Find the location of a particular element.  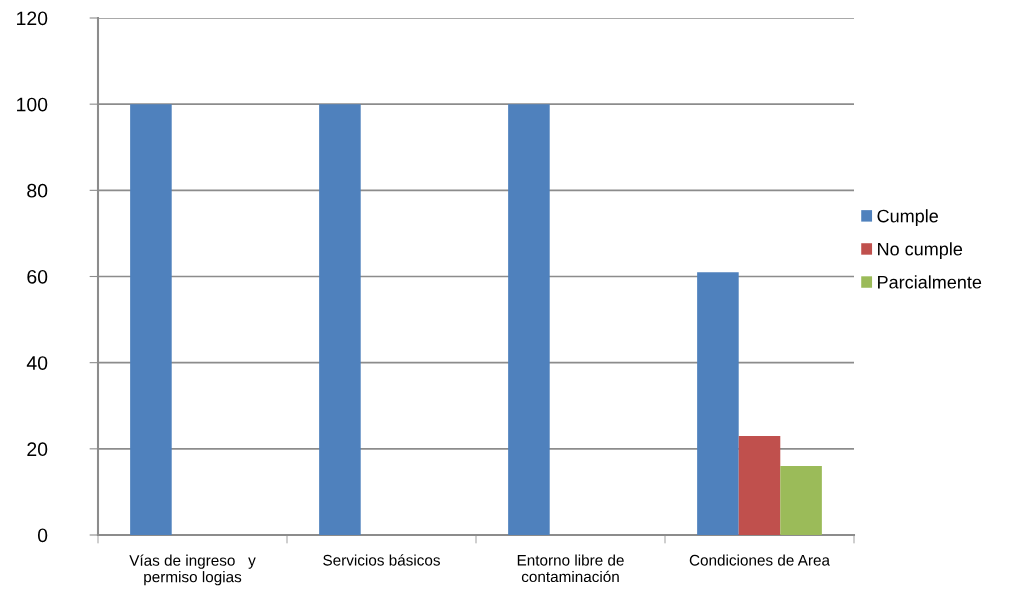

x-tick-label: Condiciones de Area is located at coordinates (759, 560).